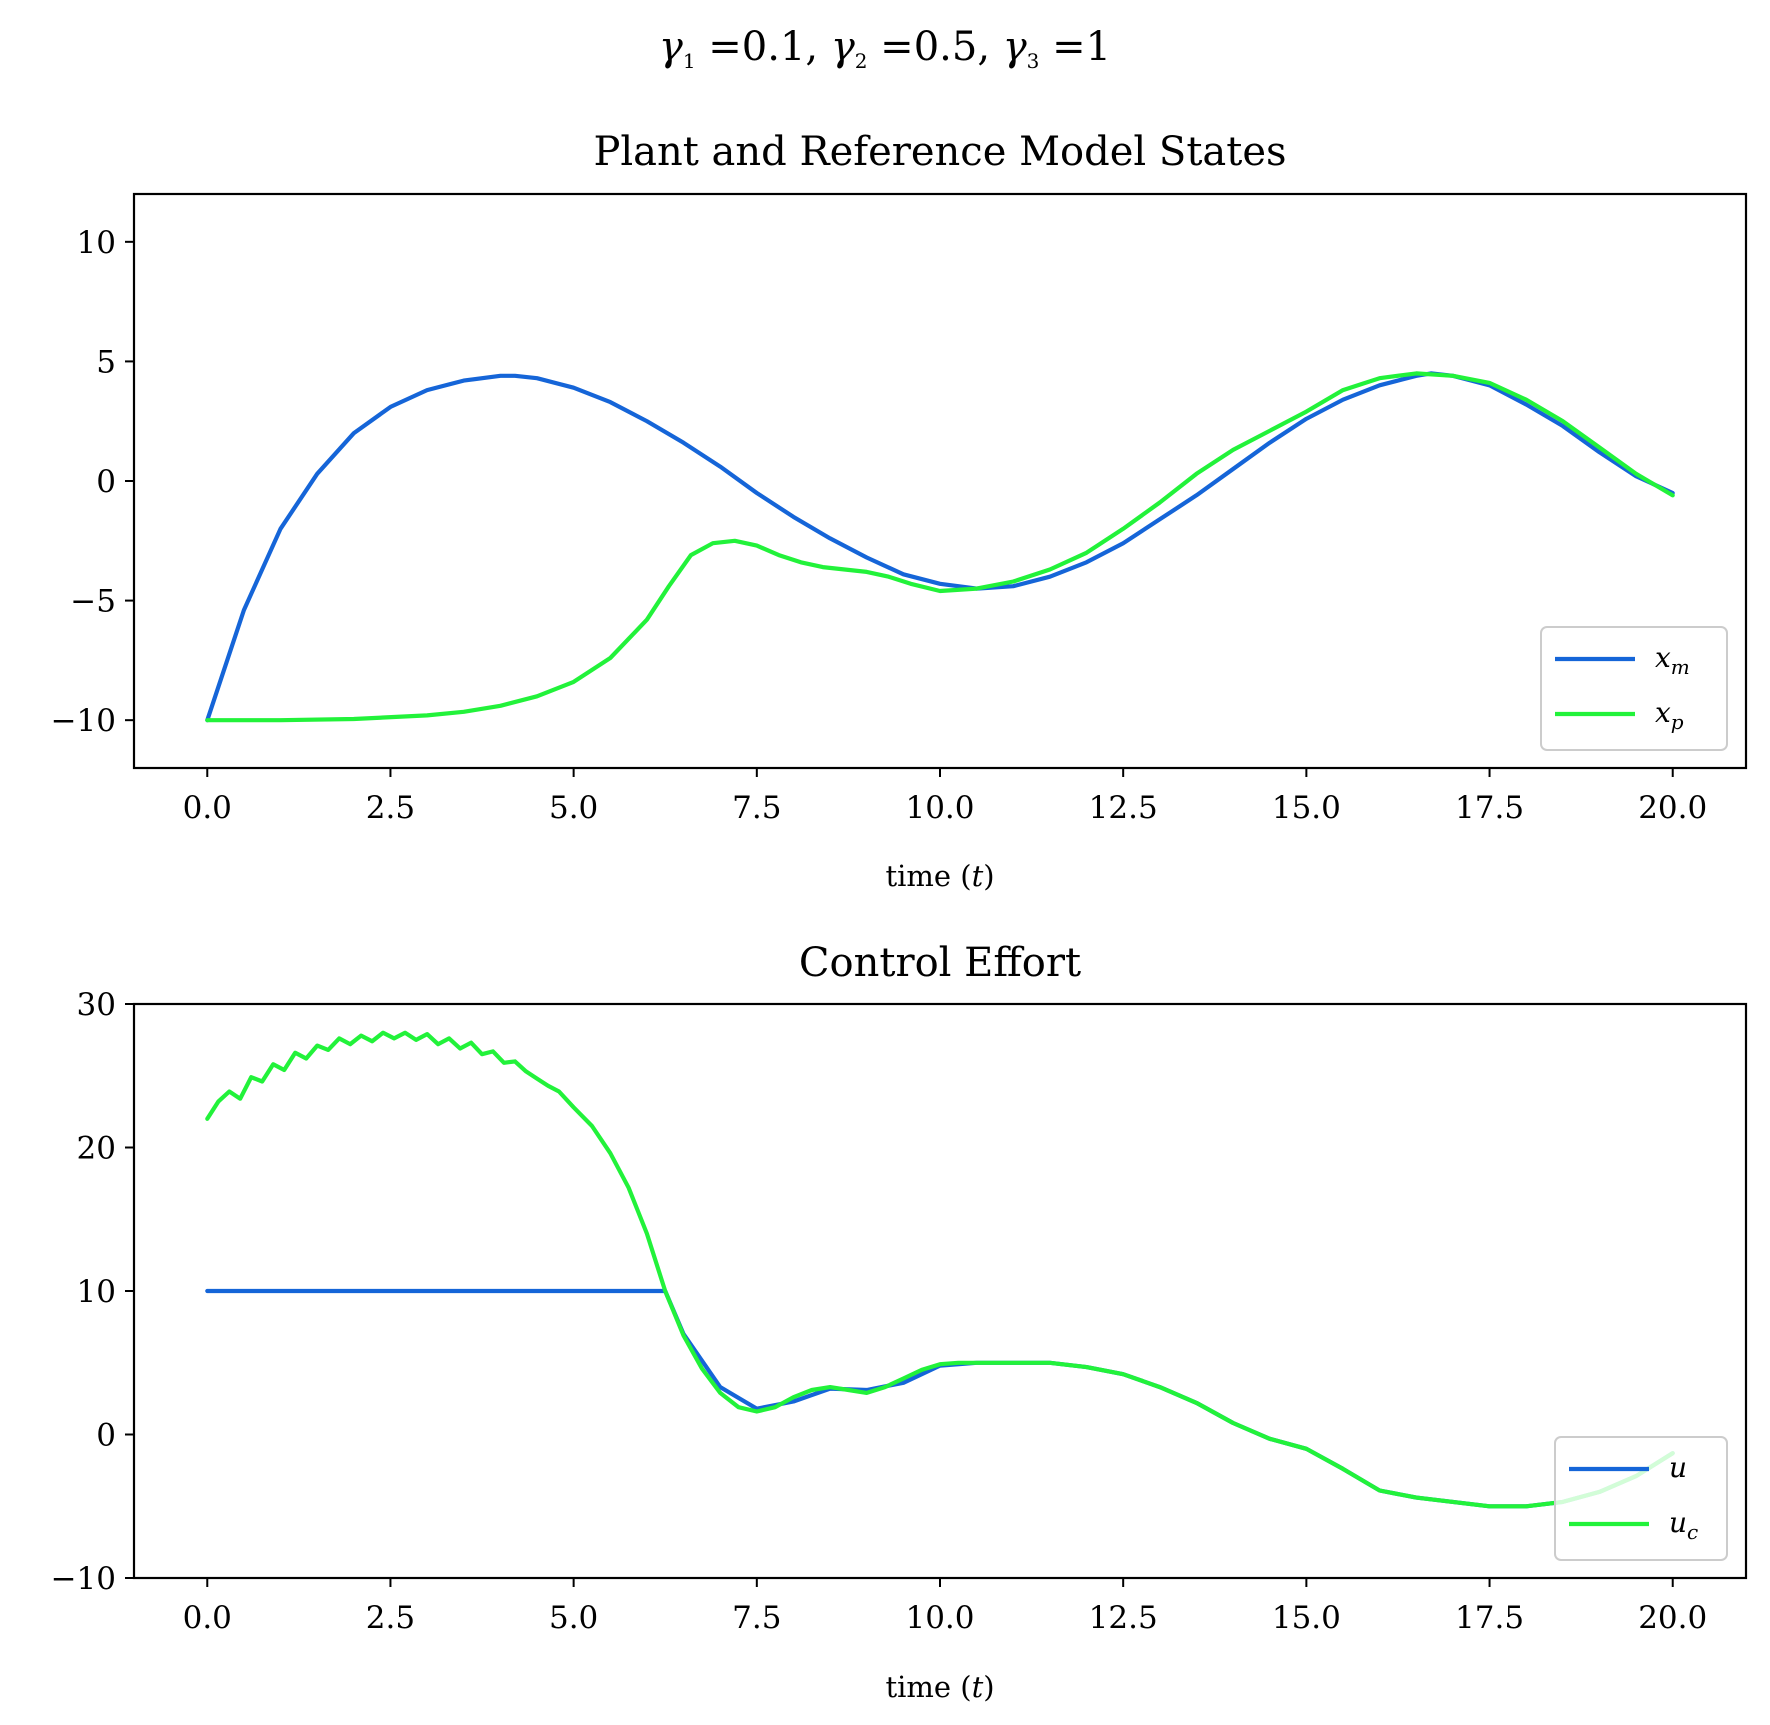  Describe the element at coordinates (988, 1687) in the screenshot. I see `control-xlabel-close: )` at that location.